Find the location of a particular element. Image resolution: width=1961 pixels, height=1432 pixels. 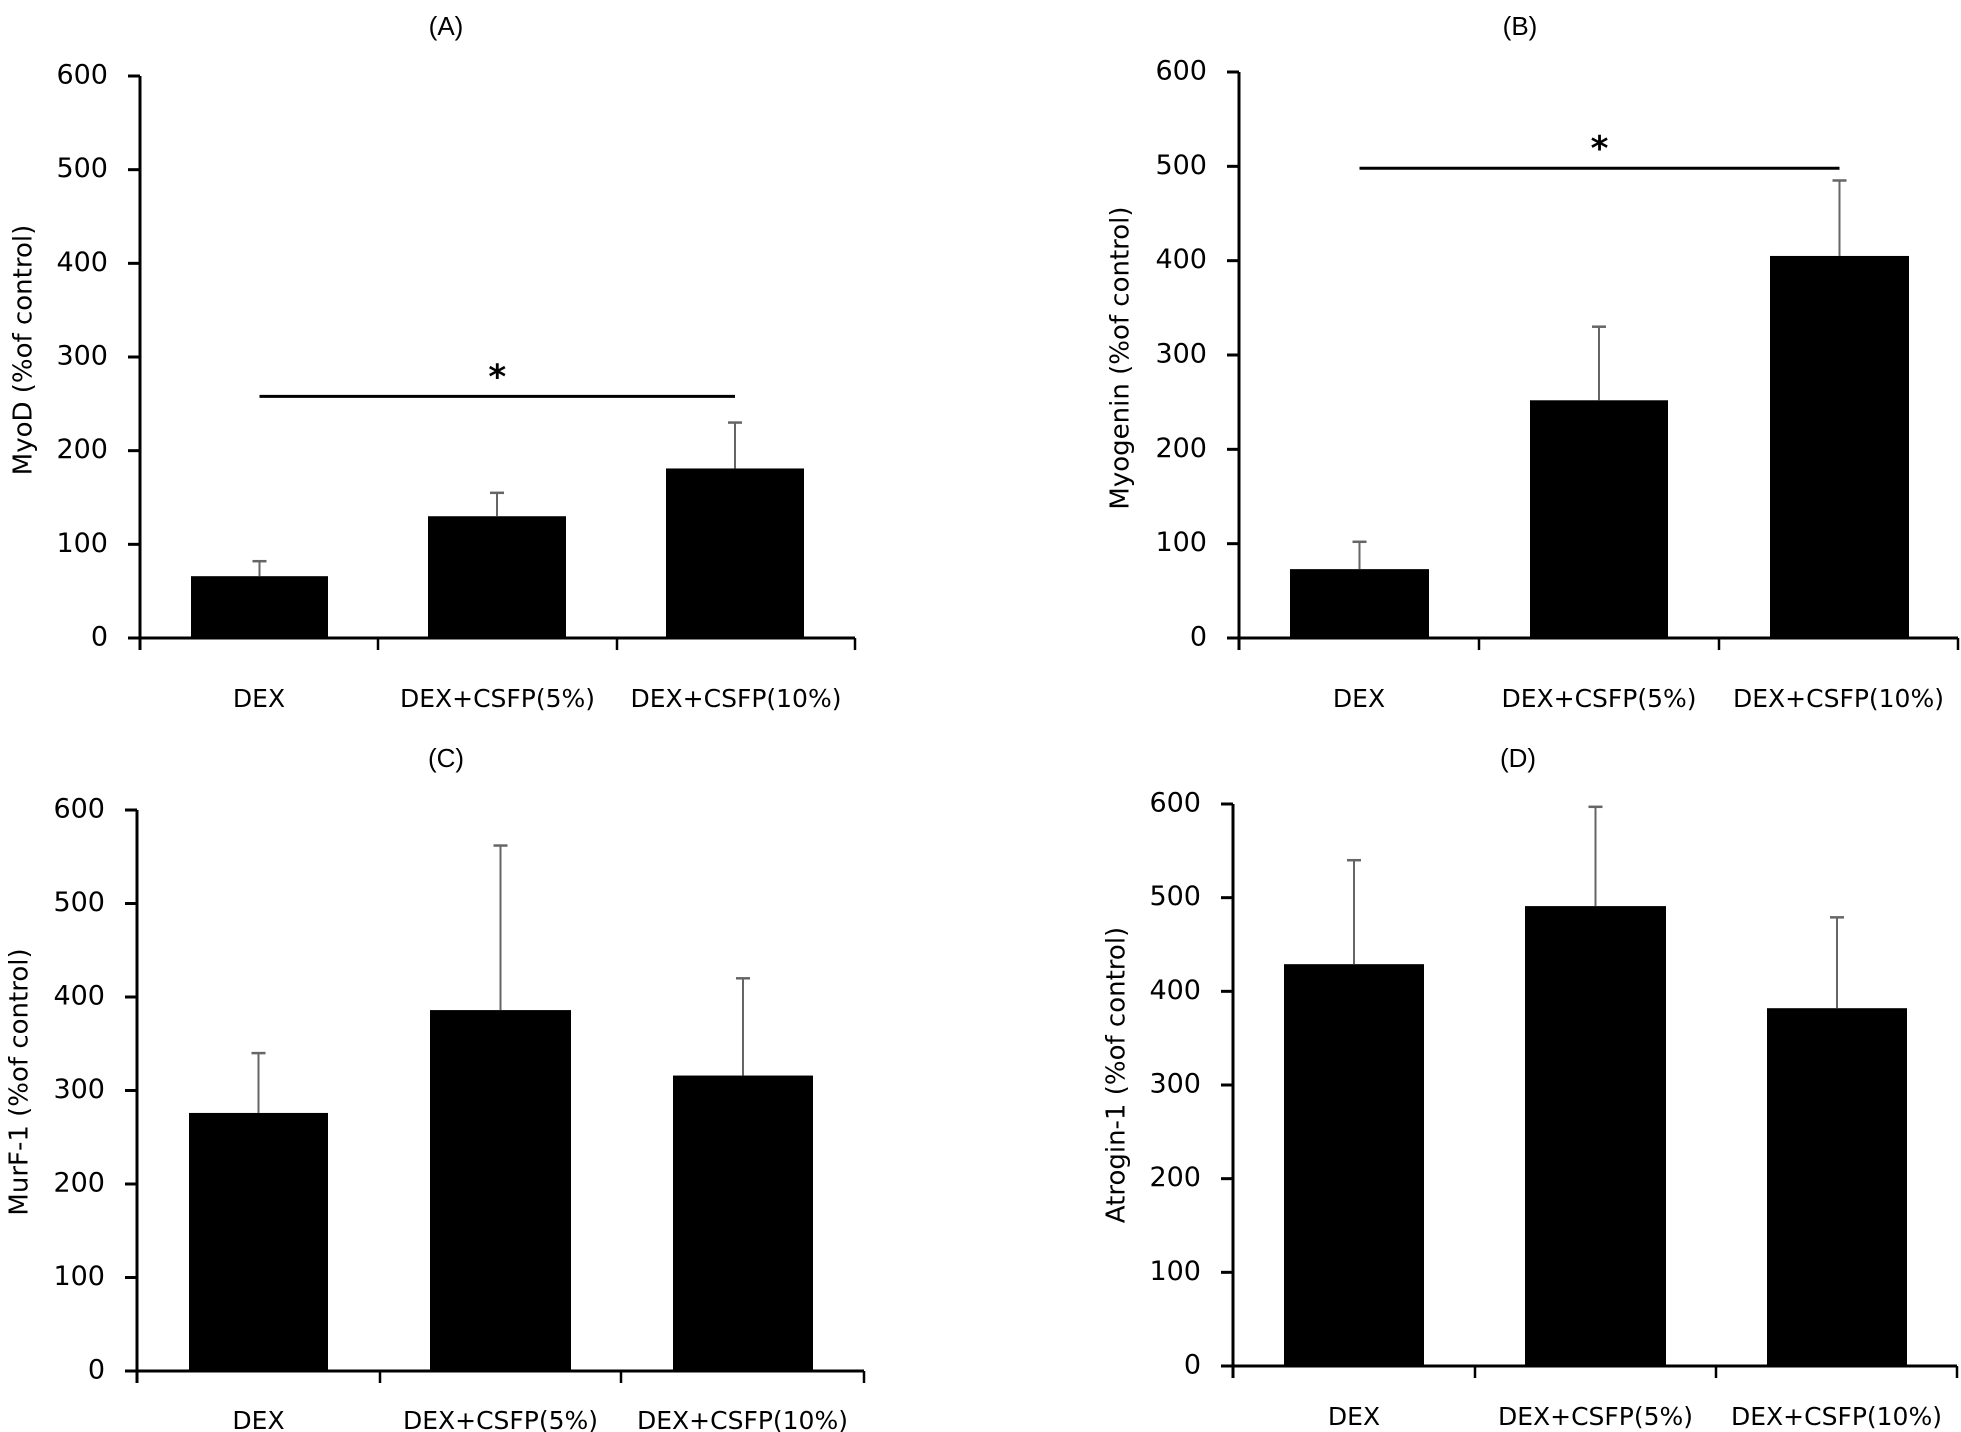

y-axis-title: MurF-1 (%of control) is located at coordinates (20, 1081).